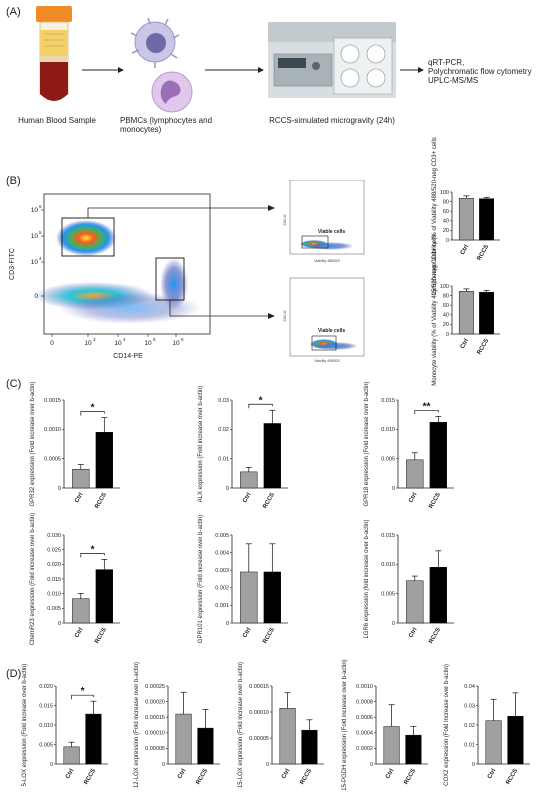 The image size is (550, 801). What do you see at coordinates (332, 120) in the screenshot?
I see `rccs-caption: RCCS-simulated microgravity (24h)` at bounding box center [332, 120].